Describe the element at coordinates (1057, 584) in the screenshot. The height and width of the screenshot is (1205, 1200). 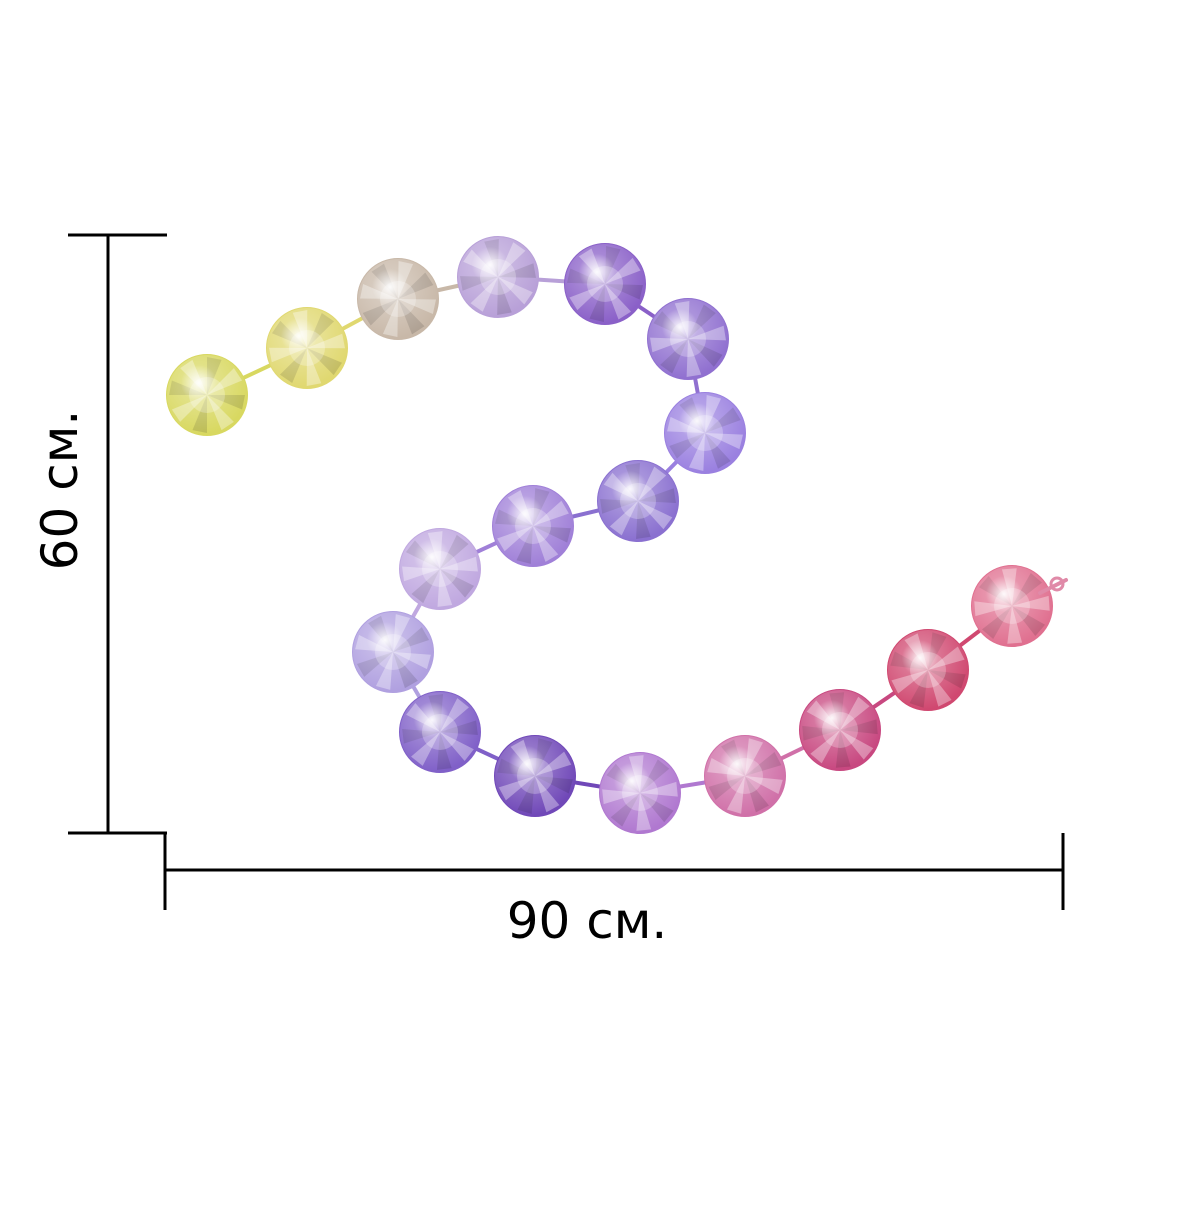
I see `garland-end-ring` at that location.